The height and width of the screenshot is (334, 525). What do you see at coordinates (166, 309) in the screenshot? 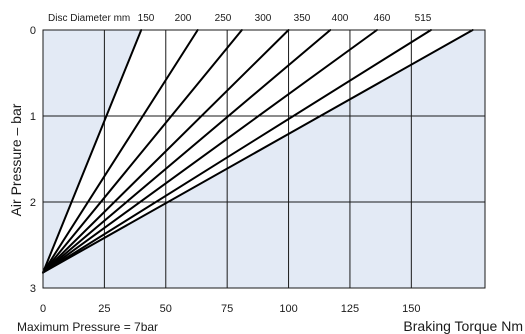
I see `x-tick-label-2: 50` at bounding box center [166, 309].